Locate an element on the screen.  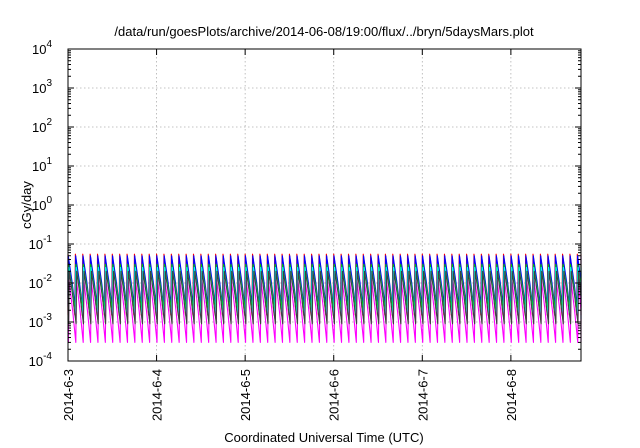
y-tick-label: 10³ is located at coordinates (42, 87).